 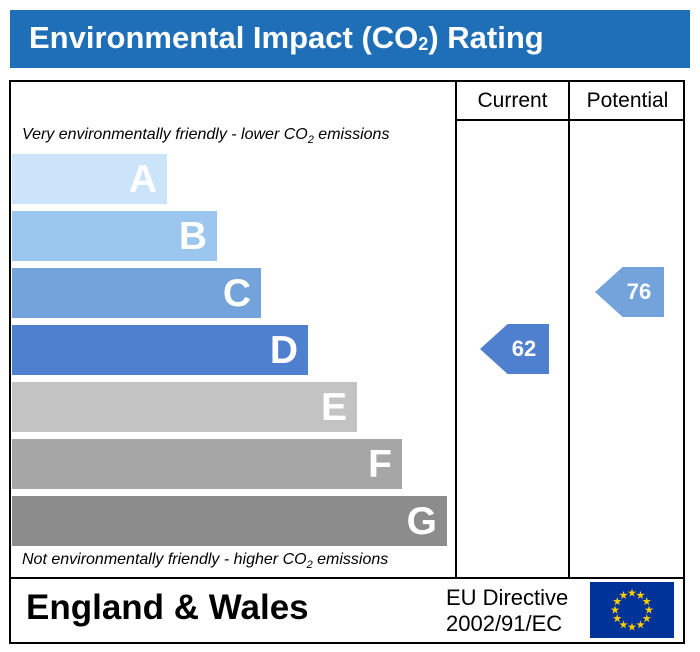 I want to click on band-d: D, so click(x=160, y=350).